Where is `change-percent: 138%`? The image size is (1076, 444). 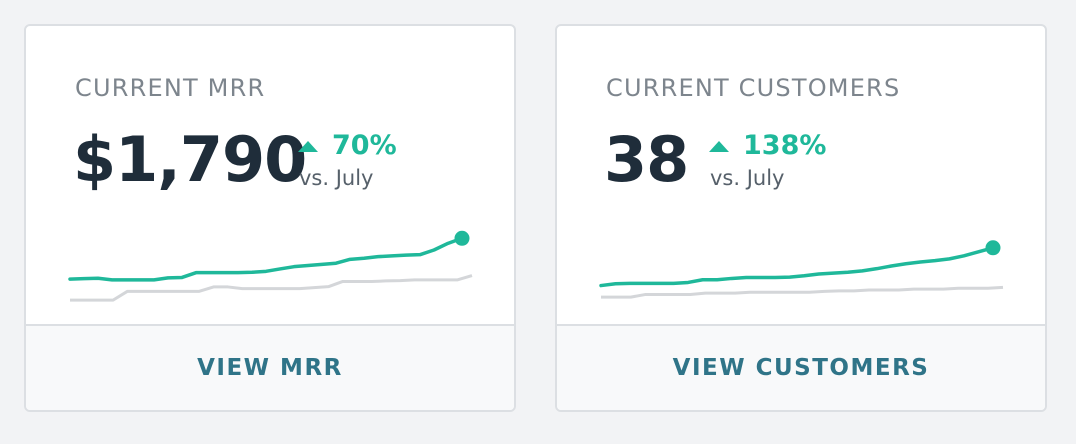 change-percent: 138% is located at coordinates (785, 145).